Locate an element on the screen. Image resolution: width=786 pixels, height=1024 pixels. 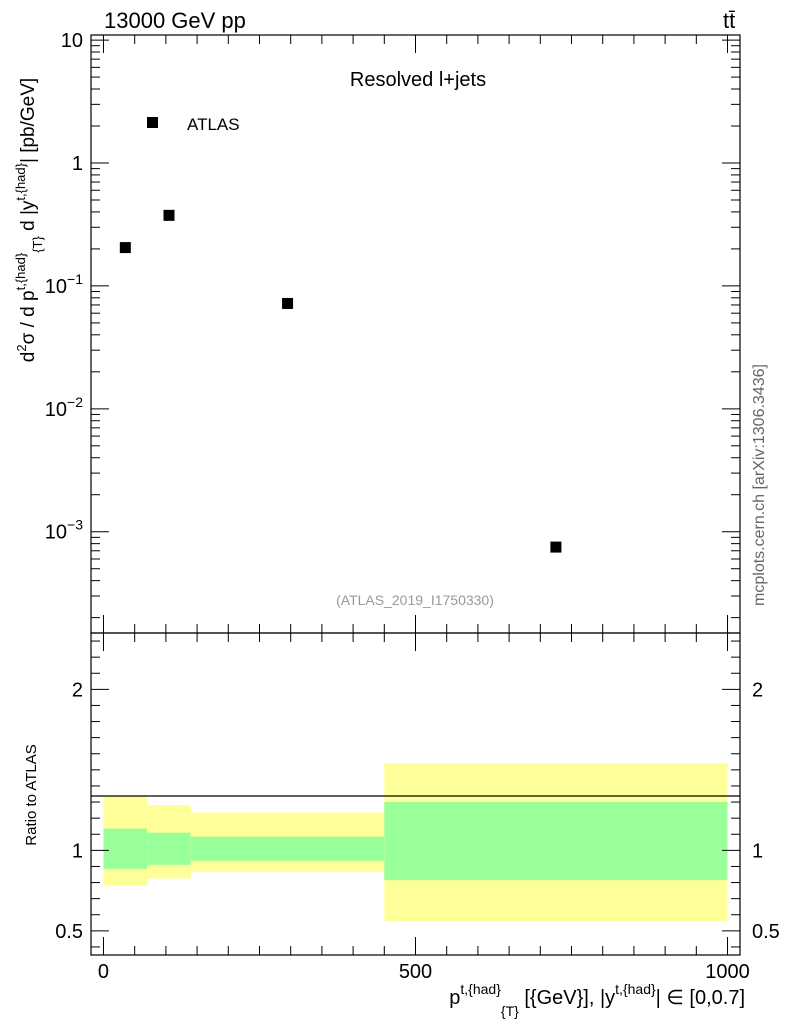
ratio-bands is located at coordinates (415, 842).